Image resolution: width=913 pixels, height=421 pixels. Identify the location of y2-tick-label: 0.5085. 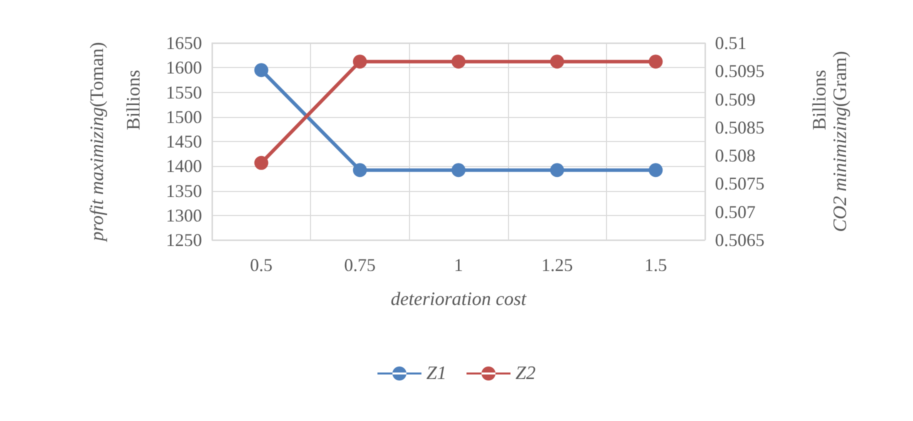
(739, 127).